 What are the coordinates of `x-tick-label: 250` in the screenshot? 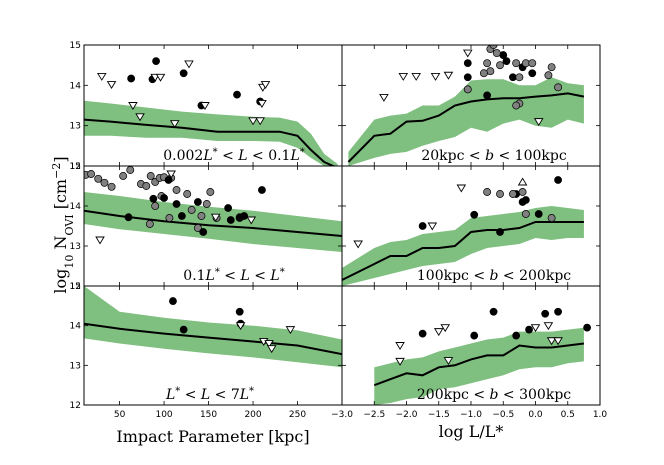 It's located at (297, 415).